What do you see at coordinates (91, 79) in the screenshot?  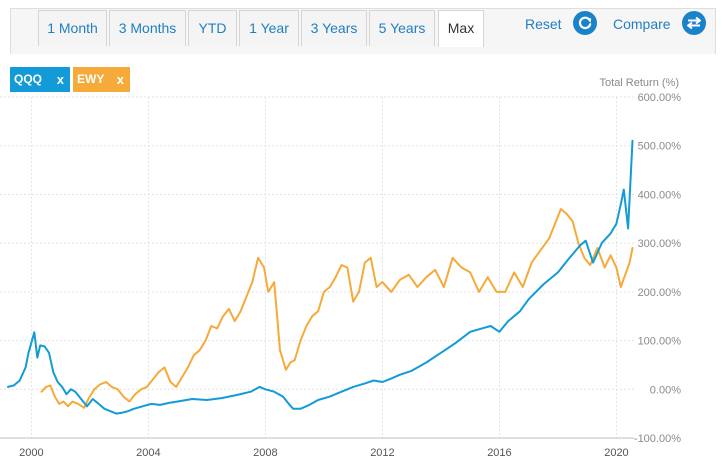 I see `chip-ewy-label: EWY` at bounding box center [91, 79].